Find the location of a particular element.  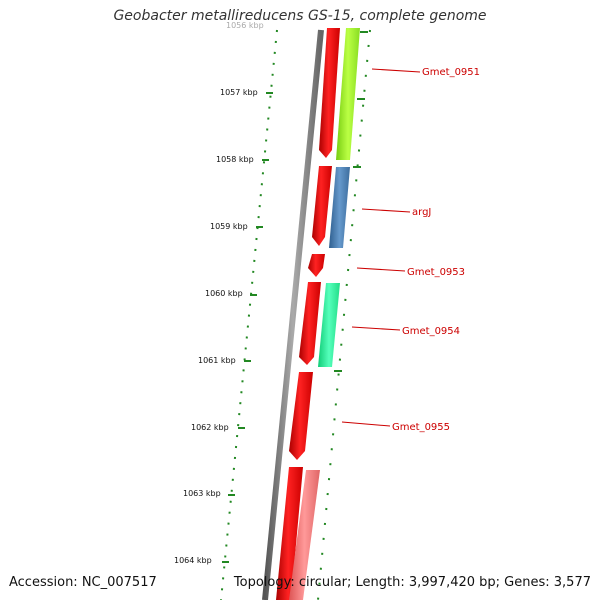

tick-label: 1056 kbp is located at coordinates (245, 25).